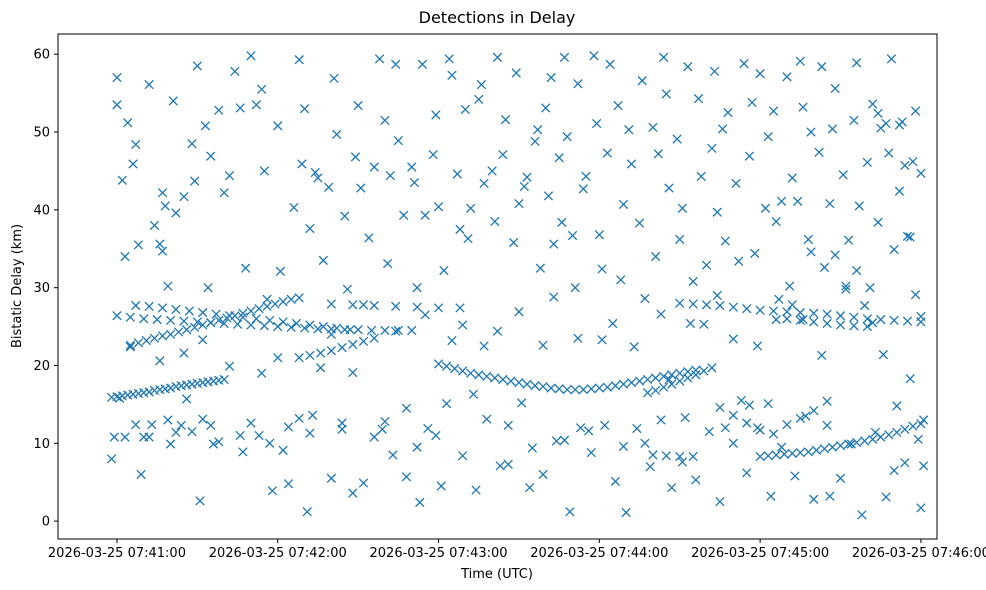 This screenshot has height=590, width=986. Describe the element at coordinates (919, 553) in the screenshot. I see `x-tick-label: 2026-03-25 07:46:00` at that location.